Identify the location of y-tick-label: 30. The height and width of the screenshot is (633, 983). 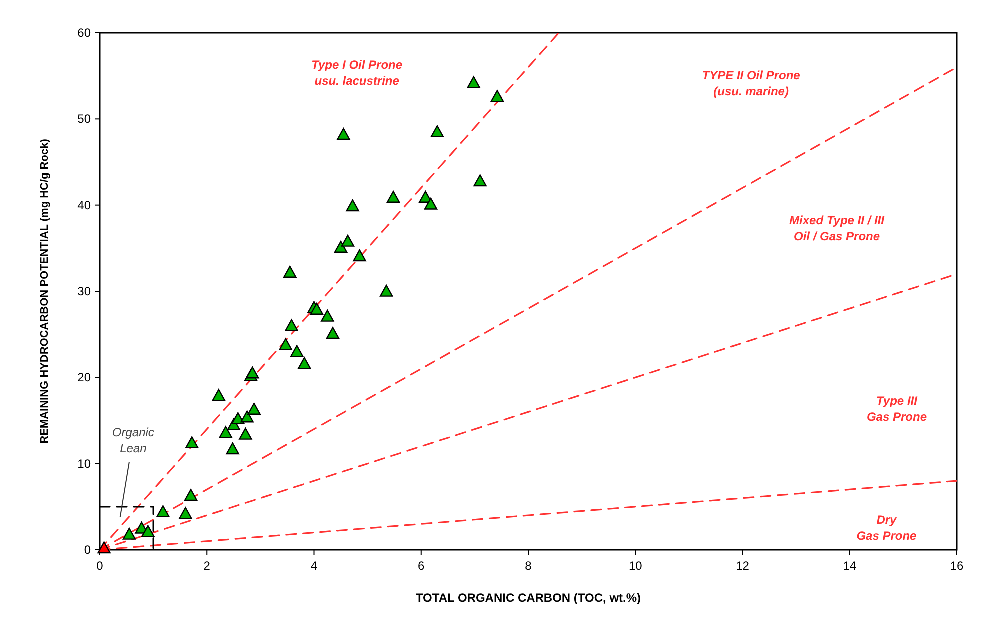
(85, 291).